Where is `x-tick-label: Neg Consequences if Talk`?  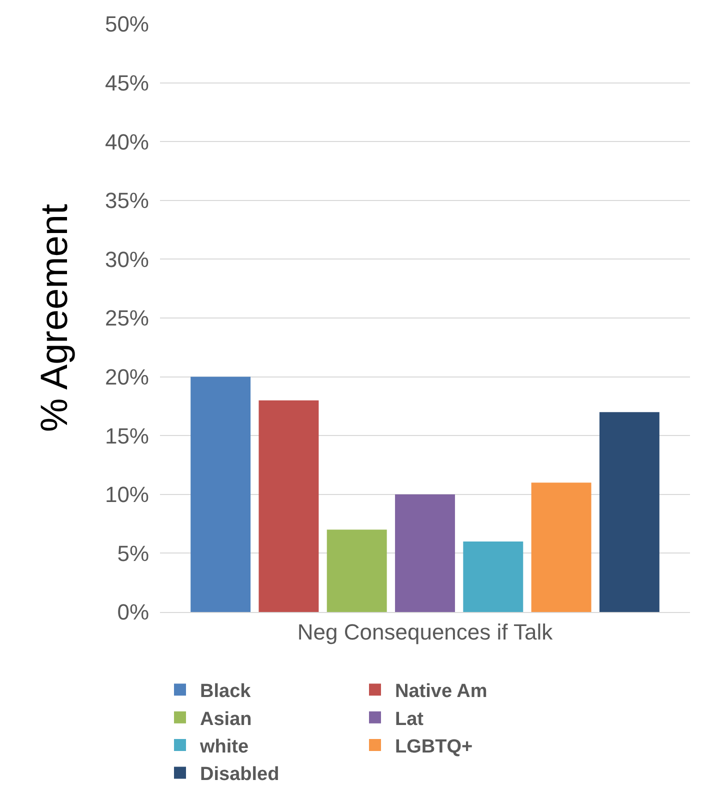
x-tick-label: Neg Consequences if Talk is located at coordinates (425, 631).